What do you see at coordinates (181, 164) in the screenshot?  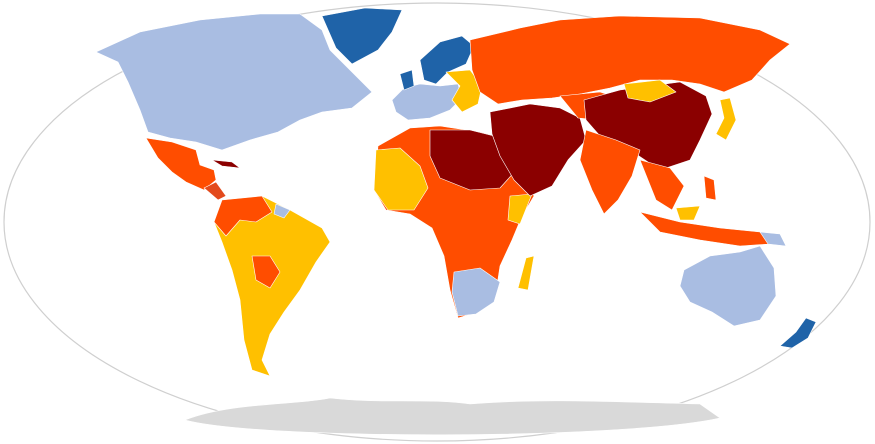 I see `mexico` at bounding box center [181, 164].